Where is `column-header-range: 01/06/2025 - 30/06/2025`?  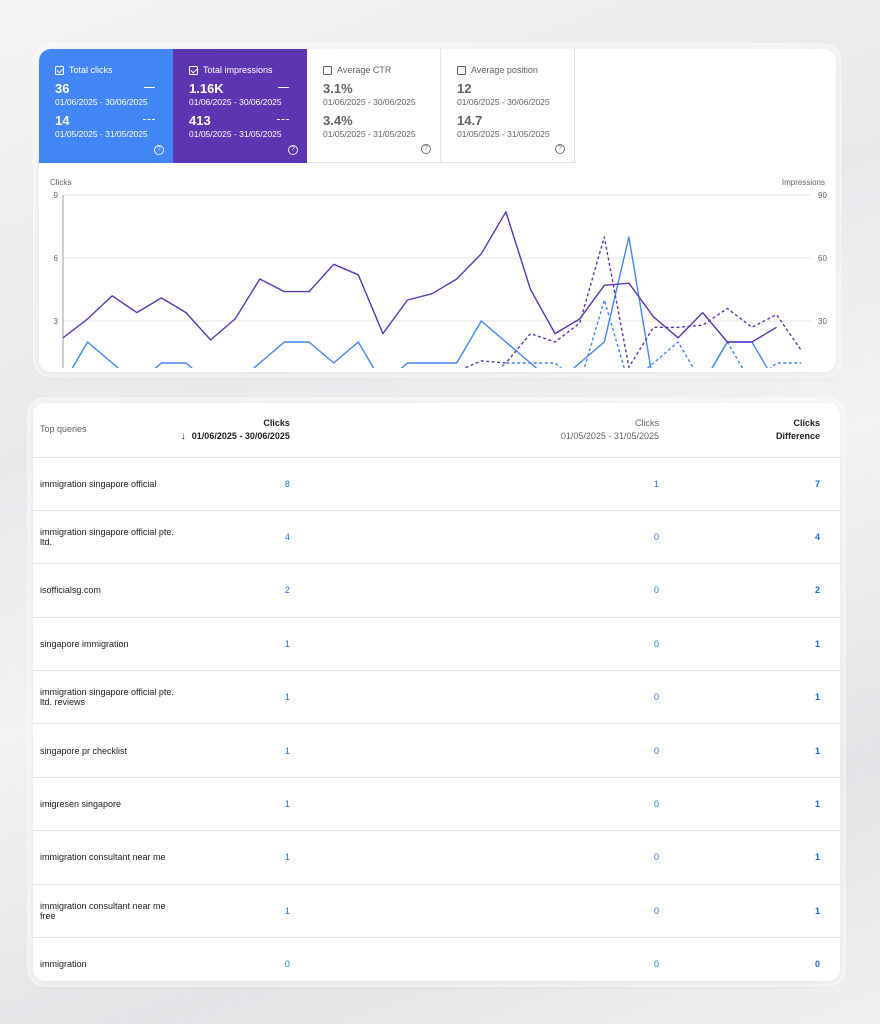 column-header-range: 01/06/2025 - 30/06/2025 is located at coordinates (240, 435).